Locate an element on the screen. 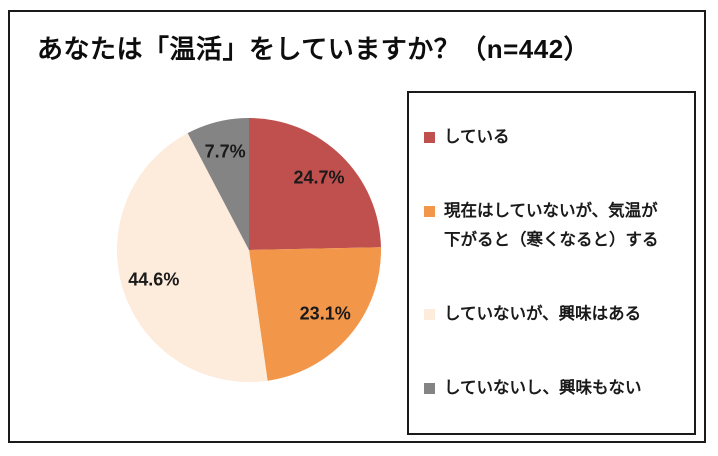  legend-item-1: 現在はしていないが、気温が 下がると（寒くなると）する is located at coordinates (555, 226).